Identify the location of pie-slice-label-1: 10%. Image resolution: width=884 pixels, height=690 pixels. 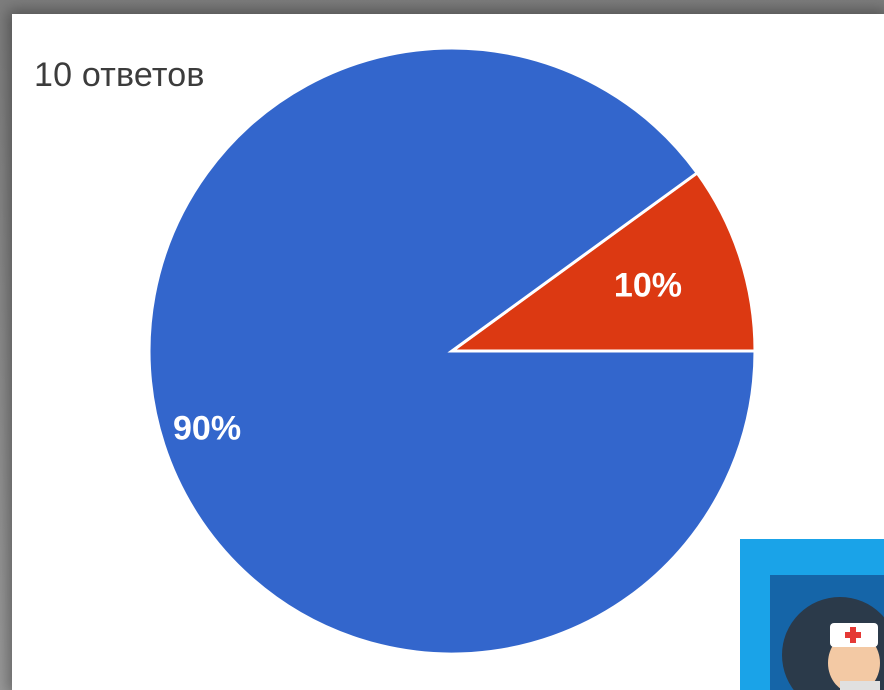
(648, 285).